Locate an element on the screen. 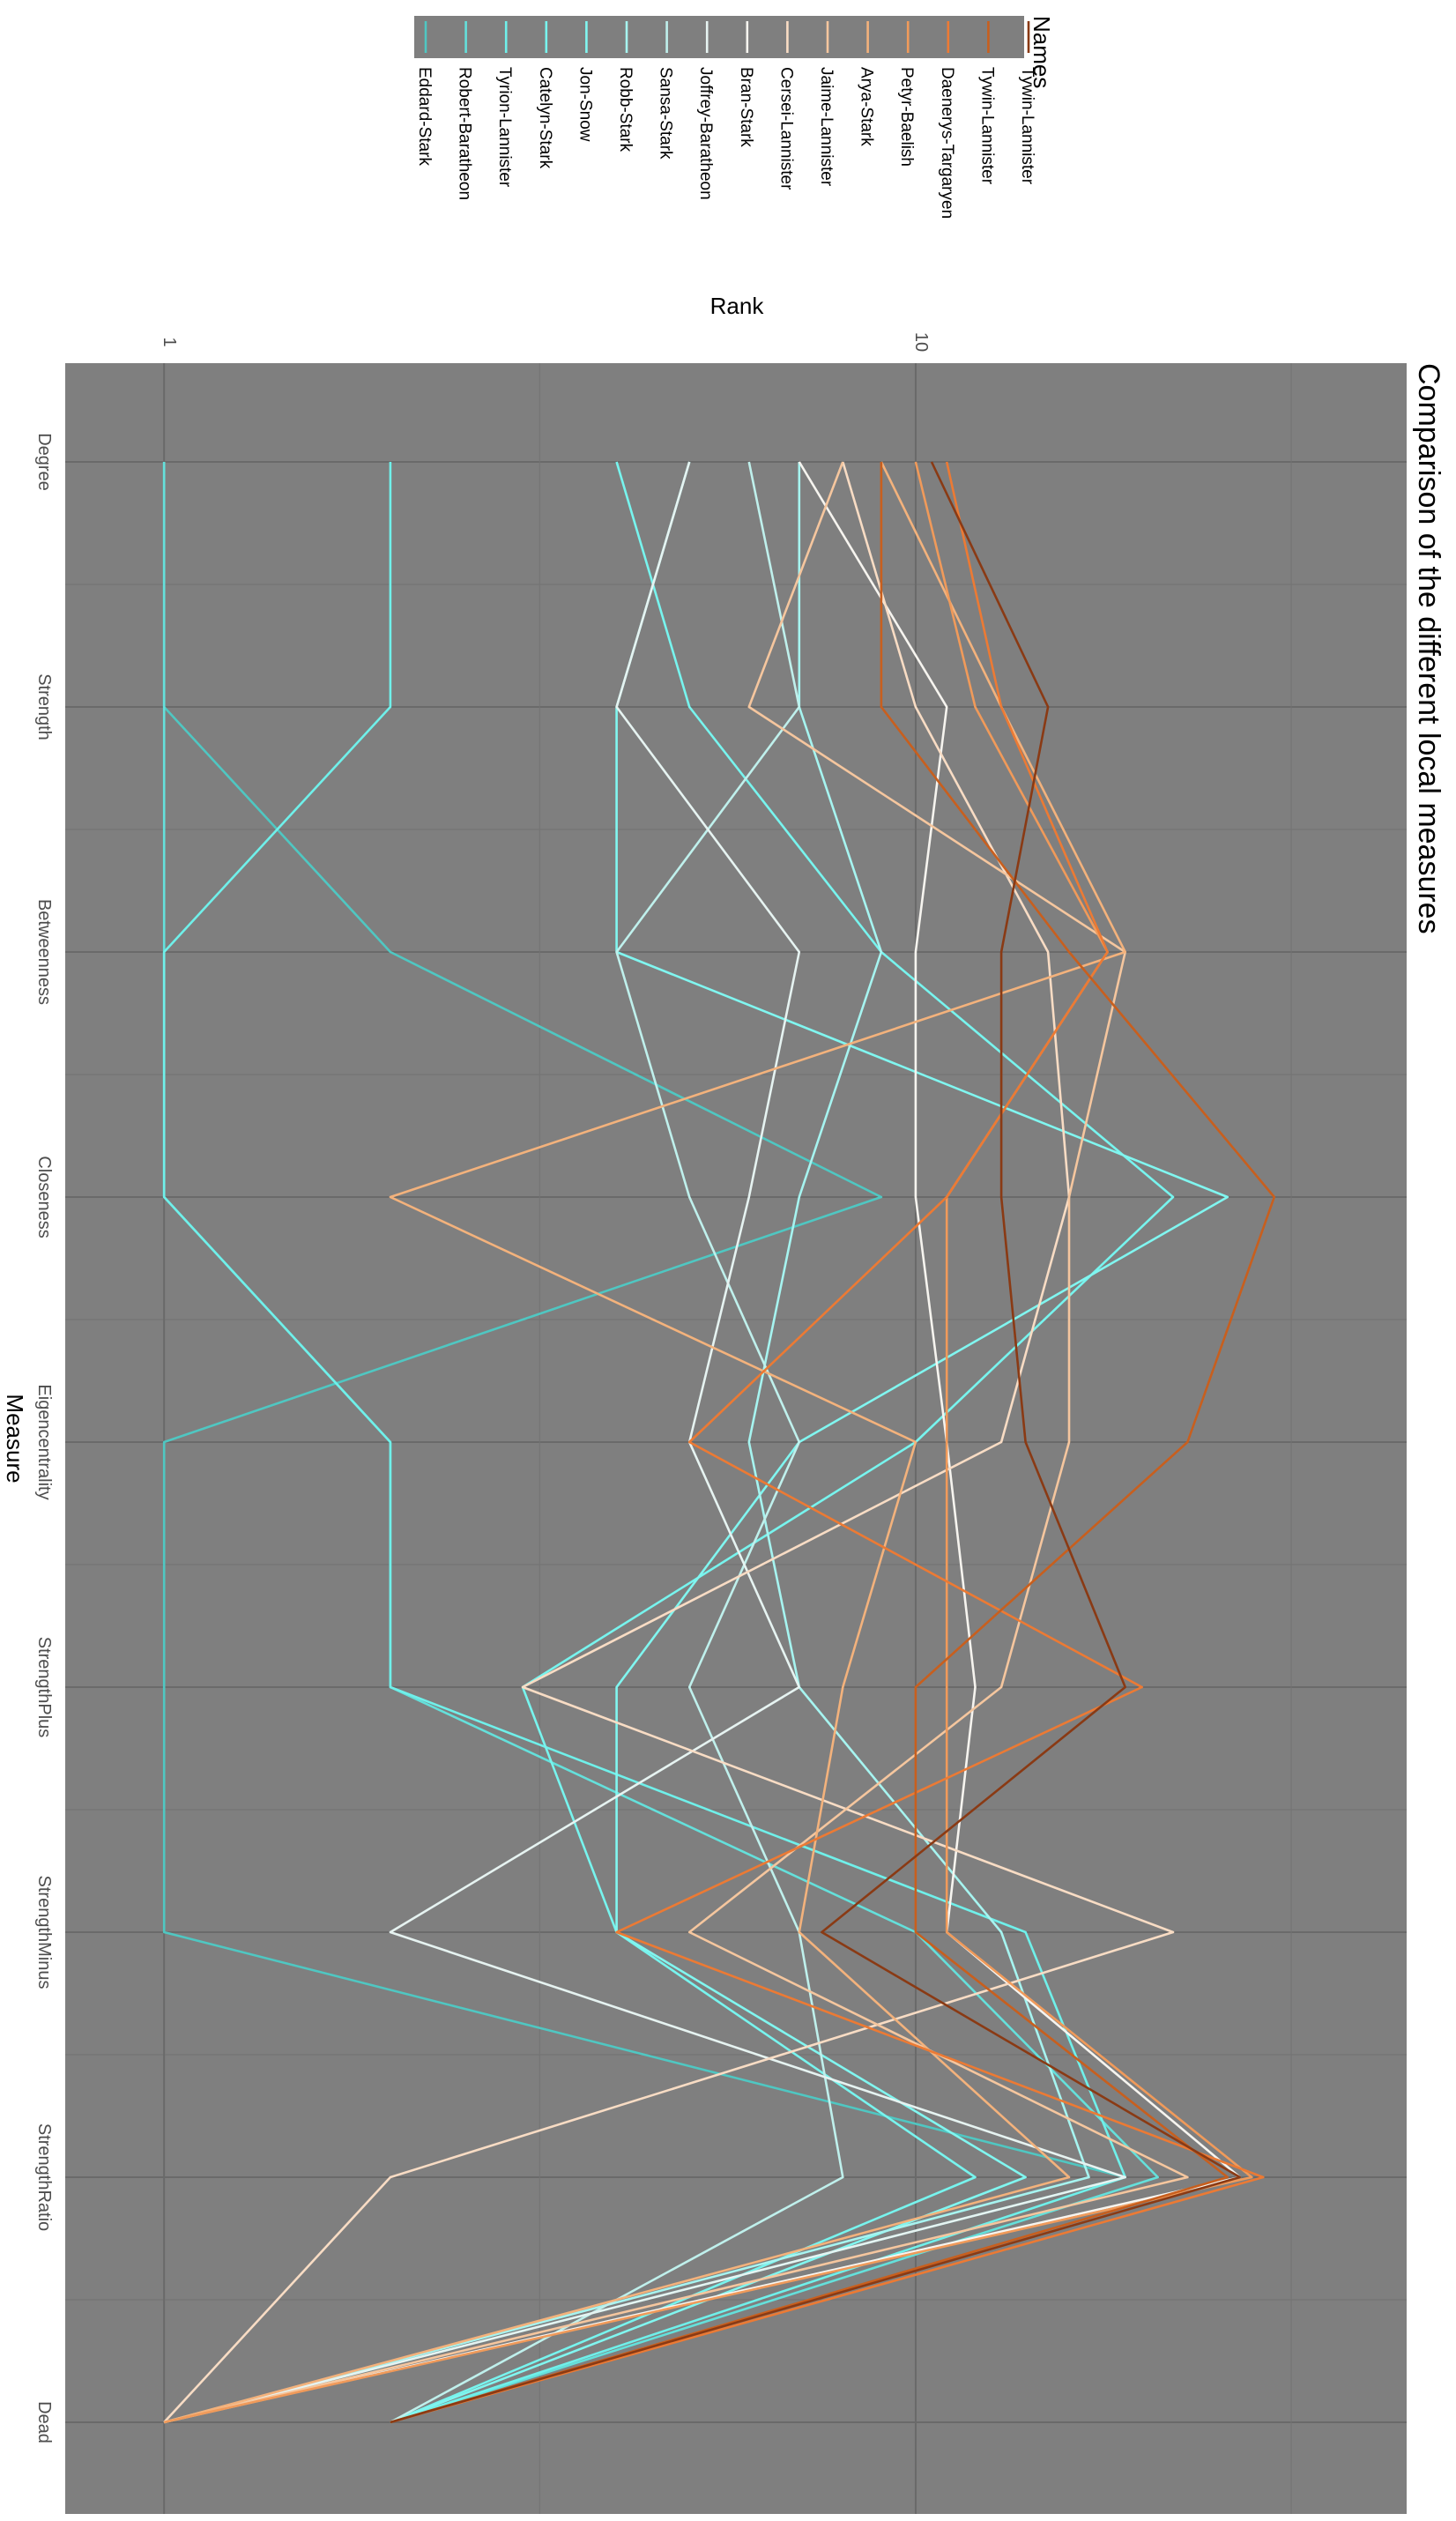  legend-label: Catelyn-Stark is located at coordinates (545, 118).